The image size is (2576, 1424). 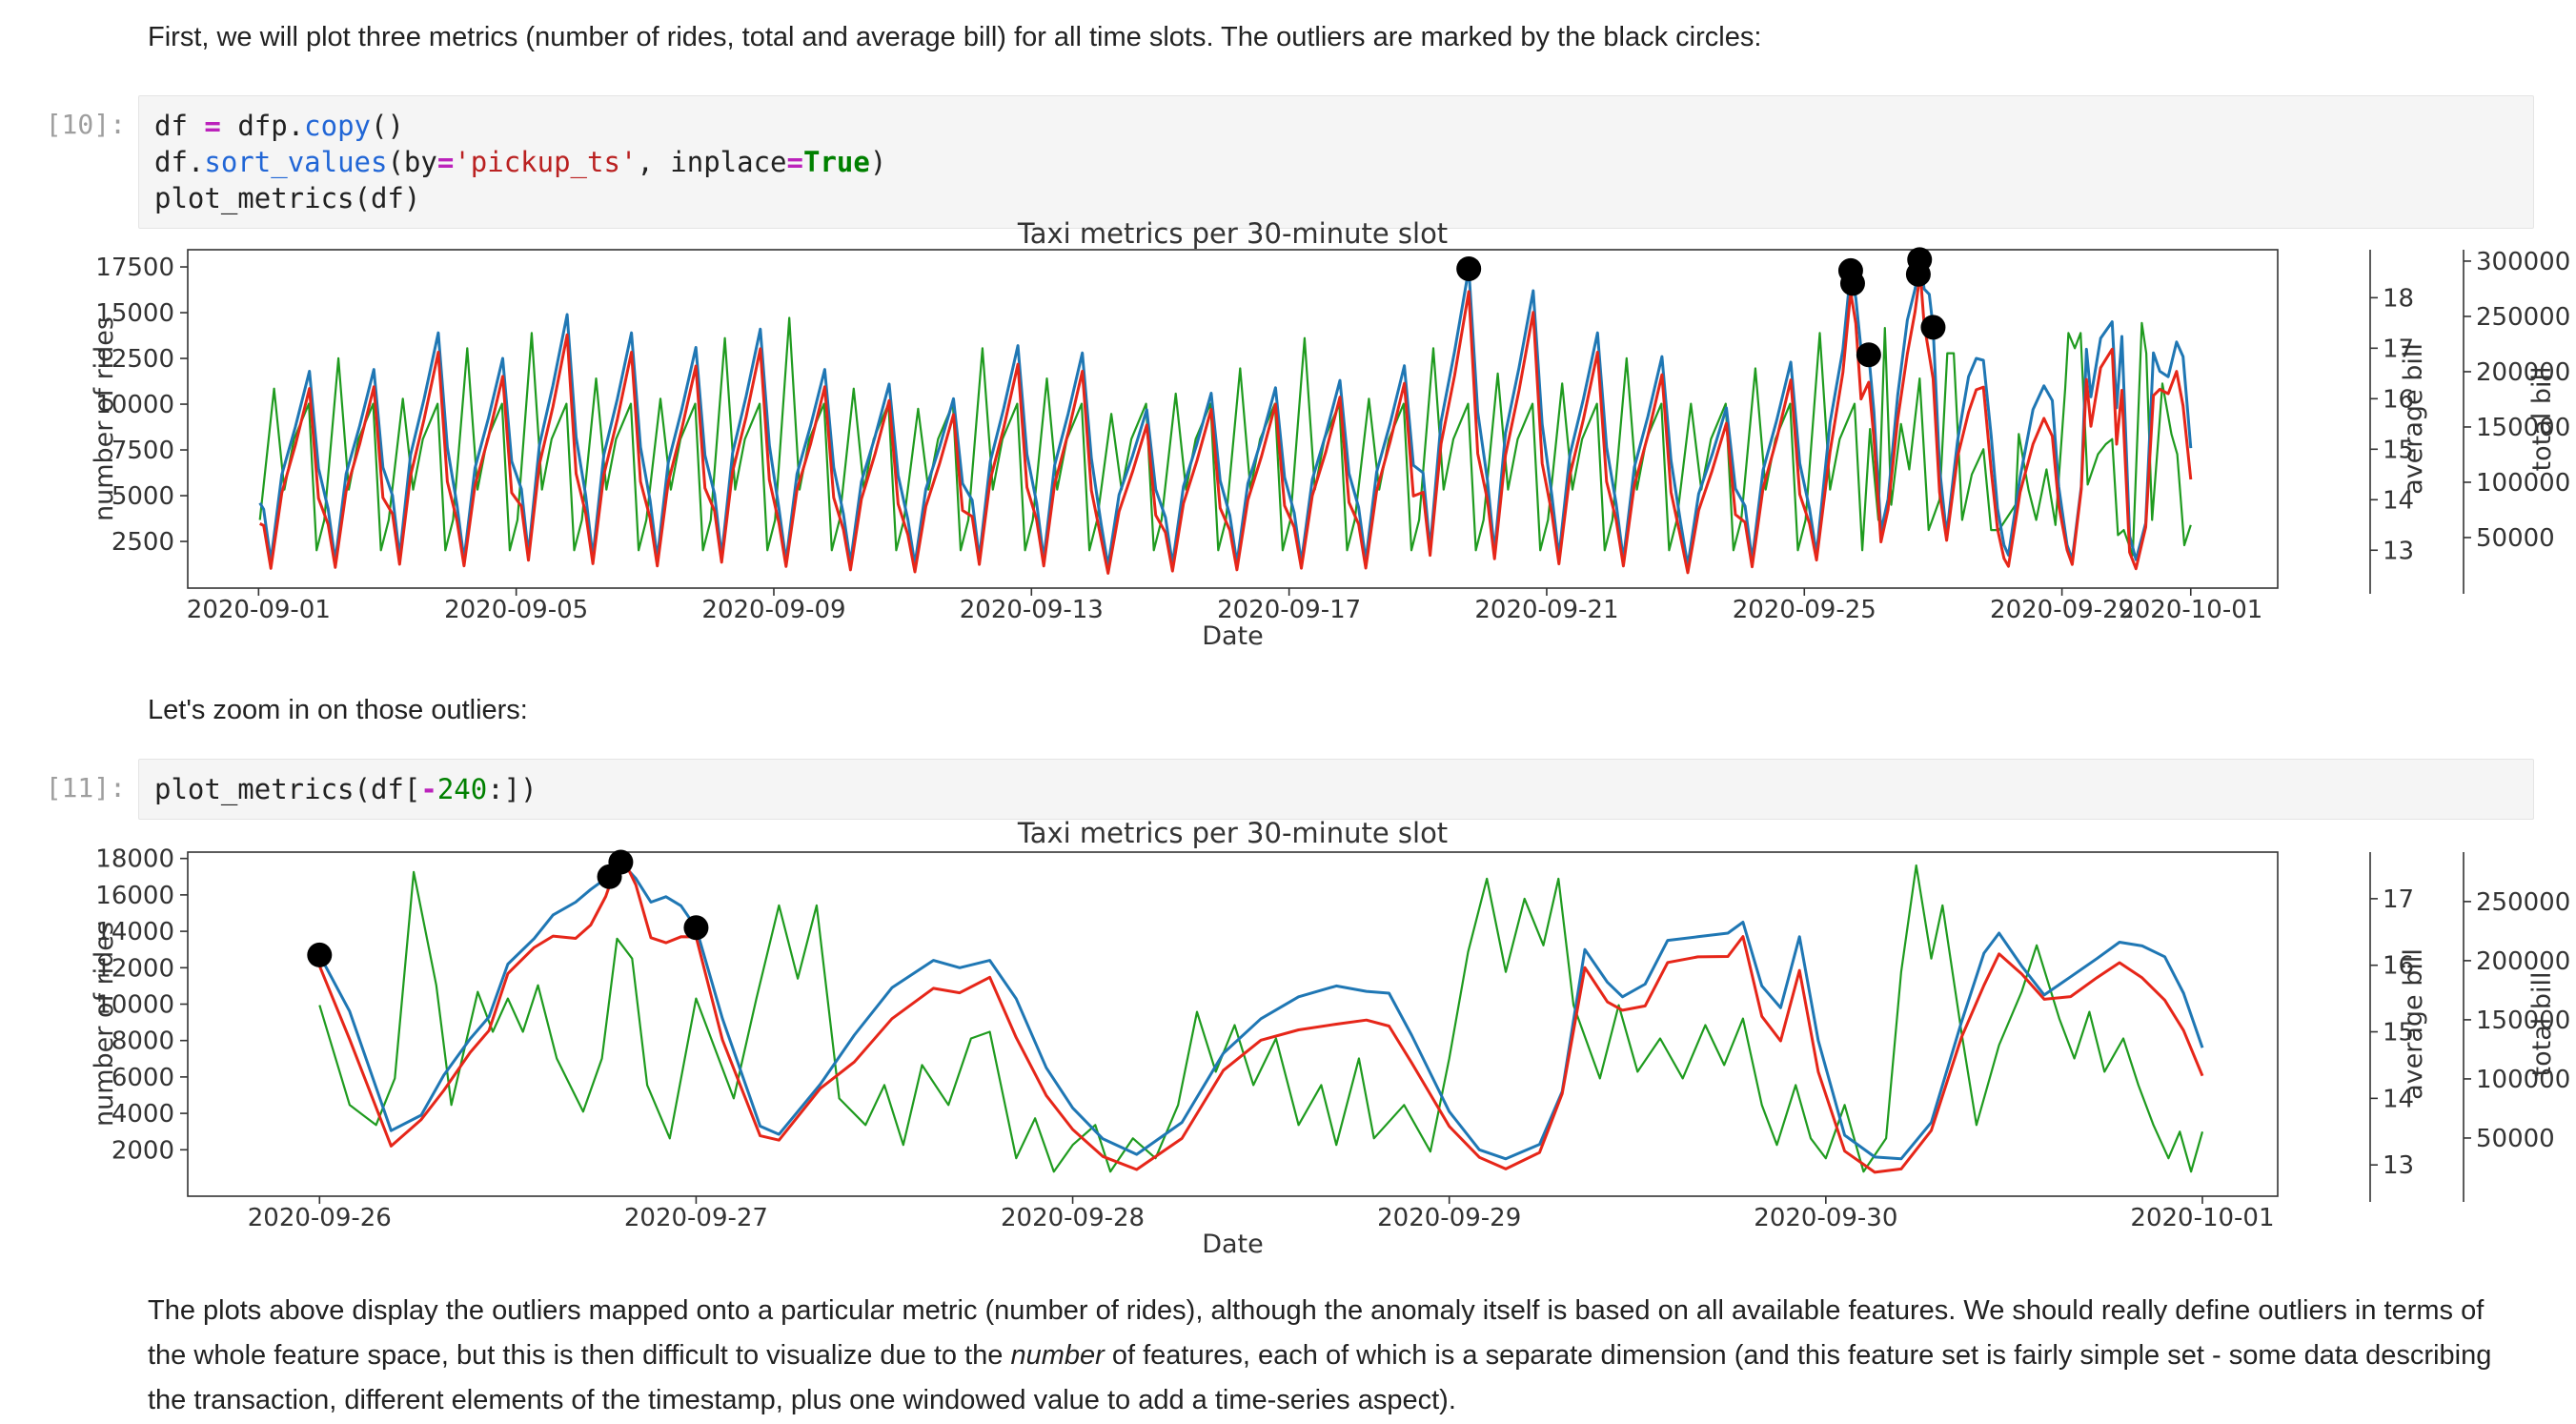 I want to click on code-line: df = dfp.copy(), so click(x=1343, y=126).